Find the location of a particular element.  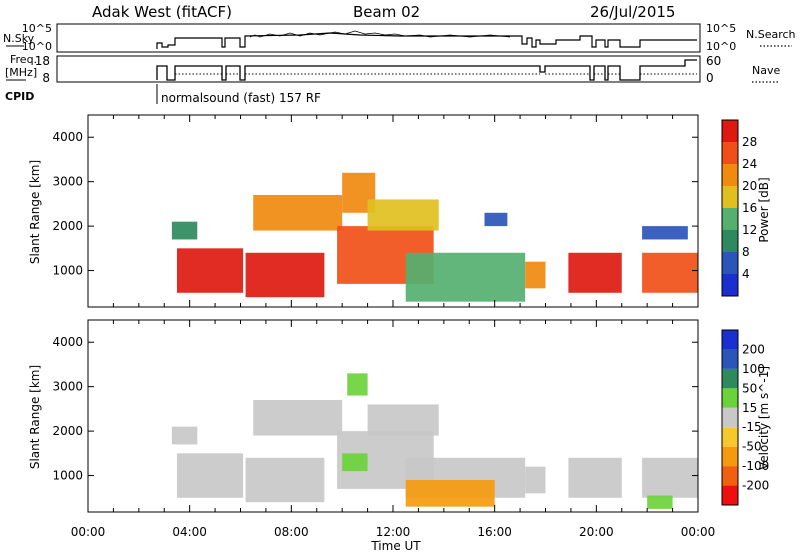

velocity-colorbar-tick-3: -15 is located at coordinates (752, 427).